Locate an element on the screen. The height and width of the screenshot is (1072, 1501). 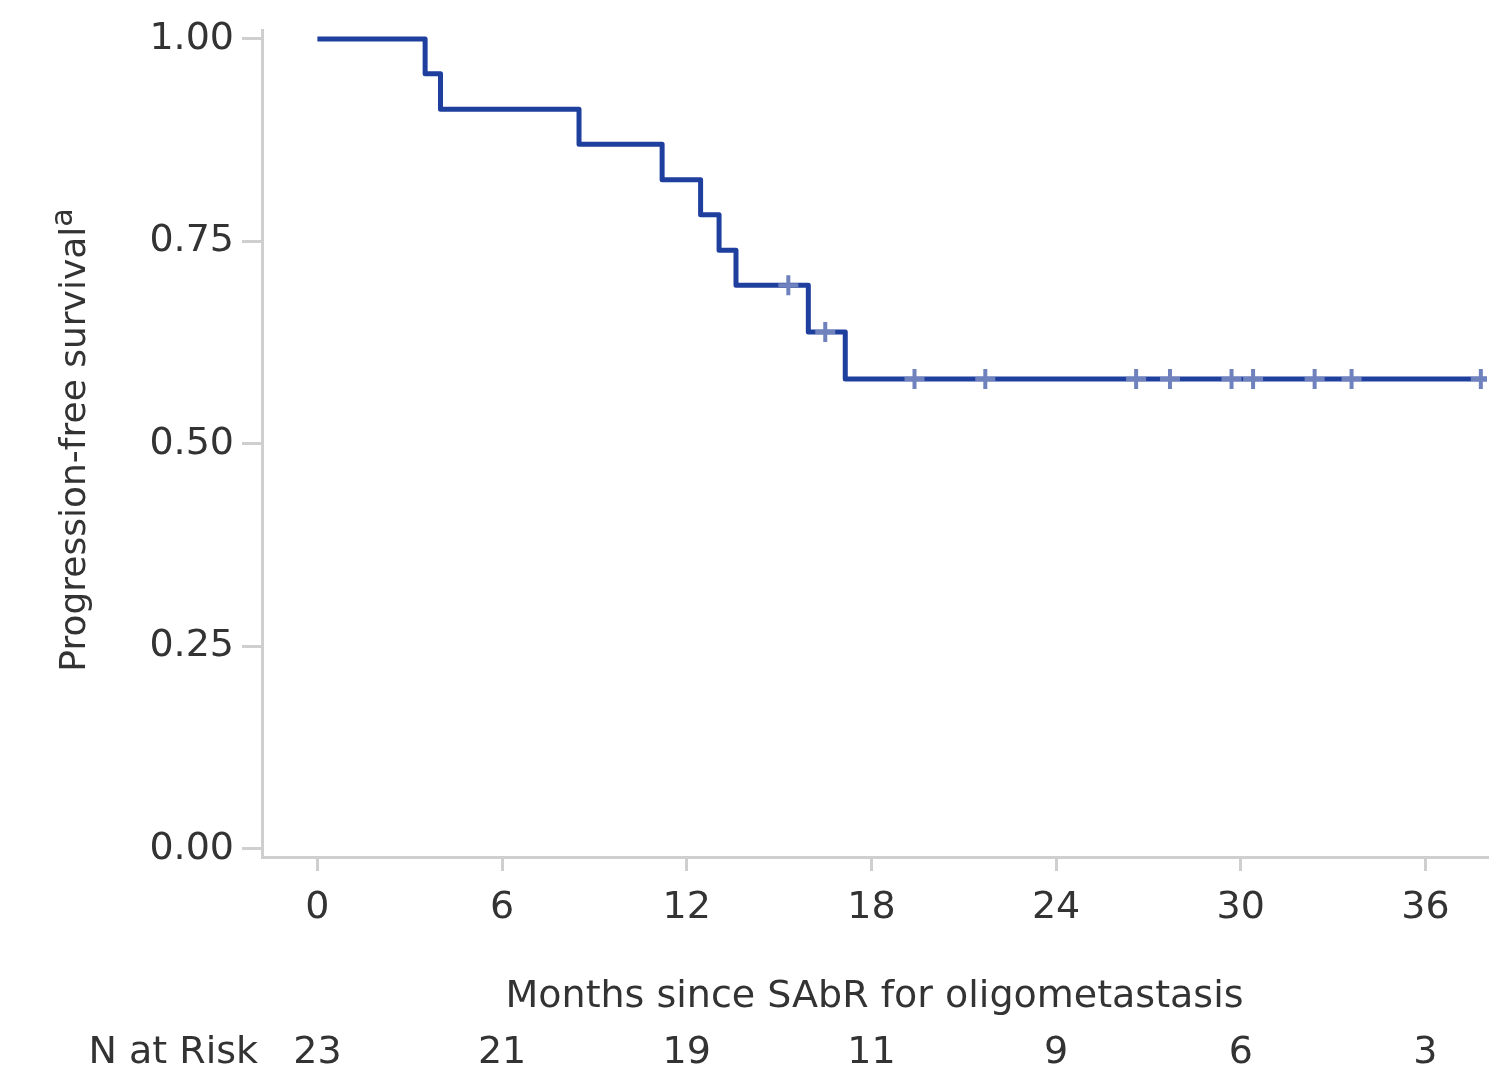
x-tick-label: 0 is located at coordinates (317, 904).